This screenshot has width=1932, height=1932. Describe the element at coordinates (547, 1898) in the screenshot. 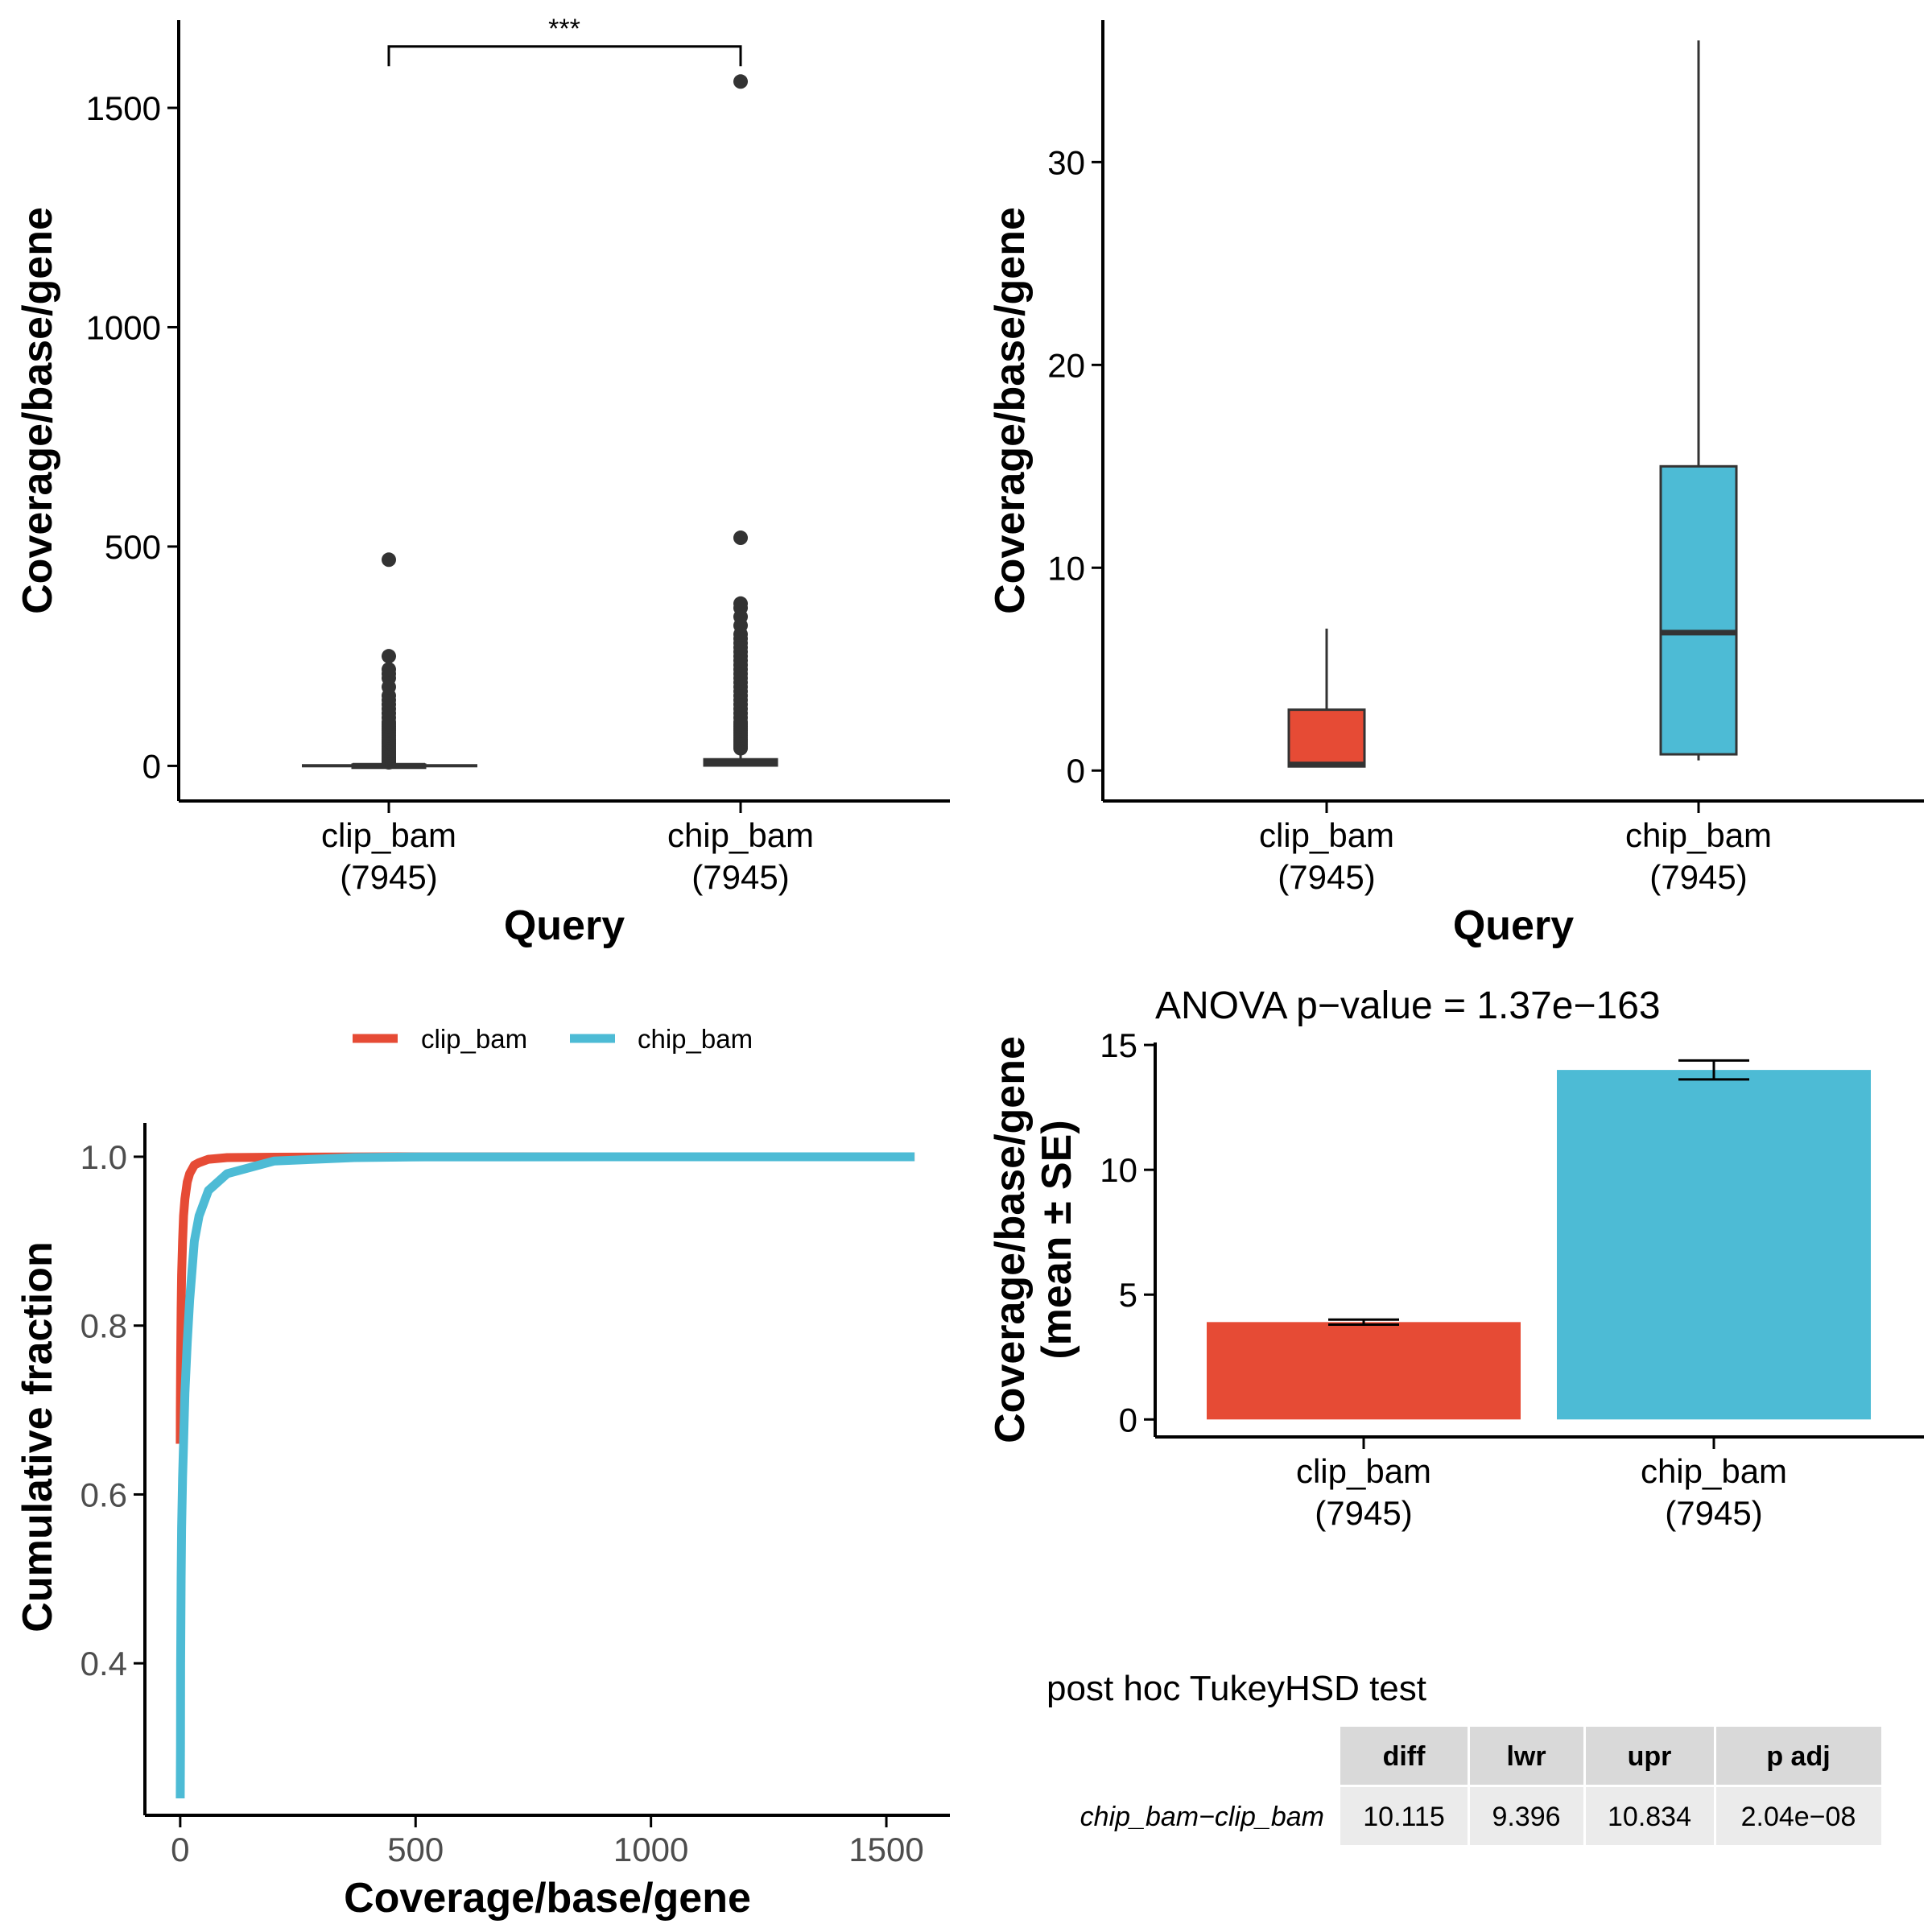

I see `ecdf-x-title: Coverage/base/gene` at that location.